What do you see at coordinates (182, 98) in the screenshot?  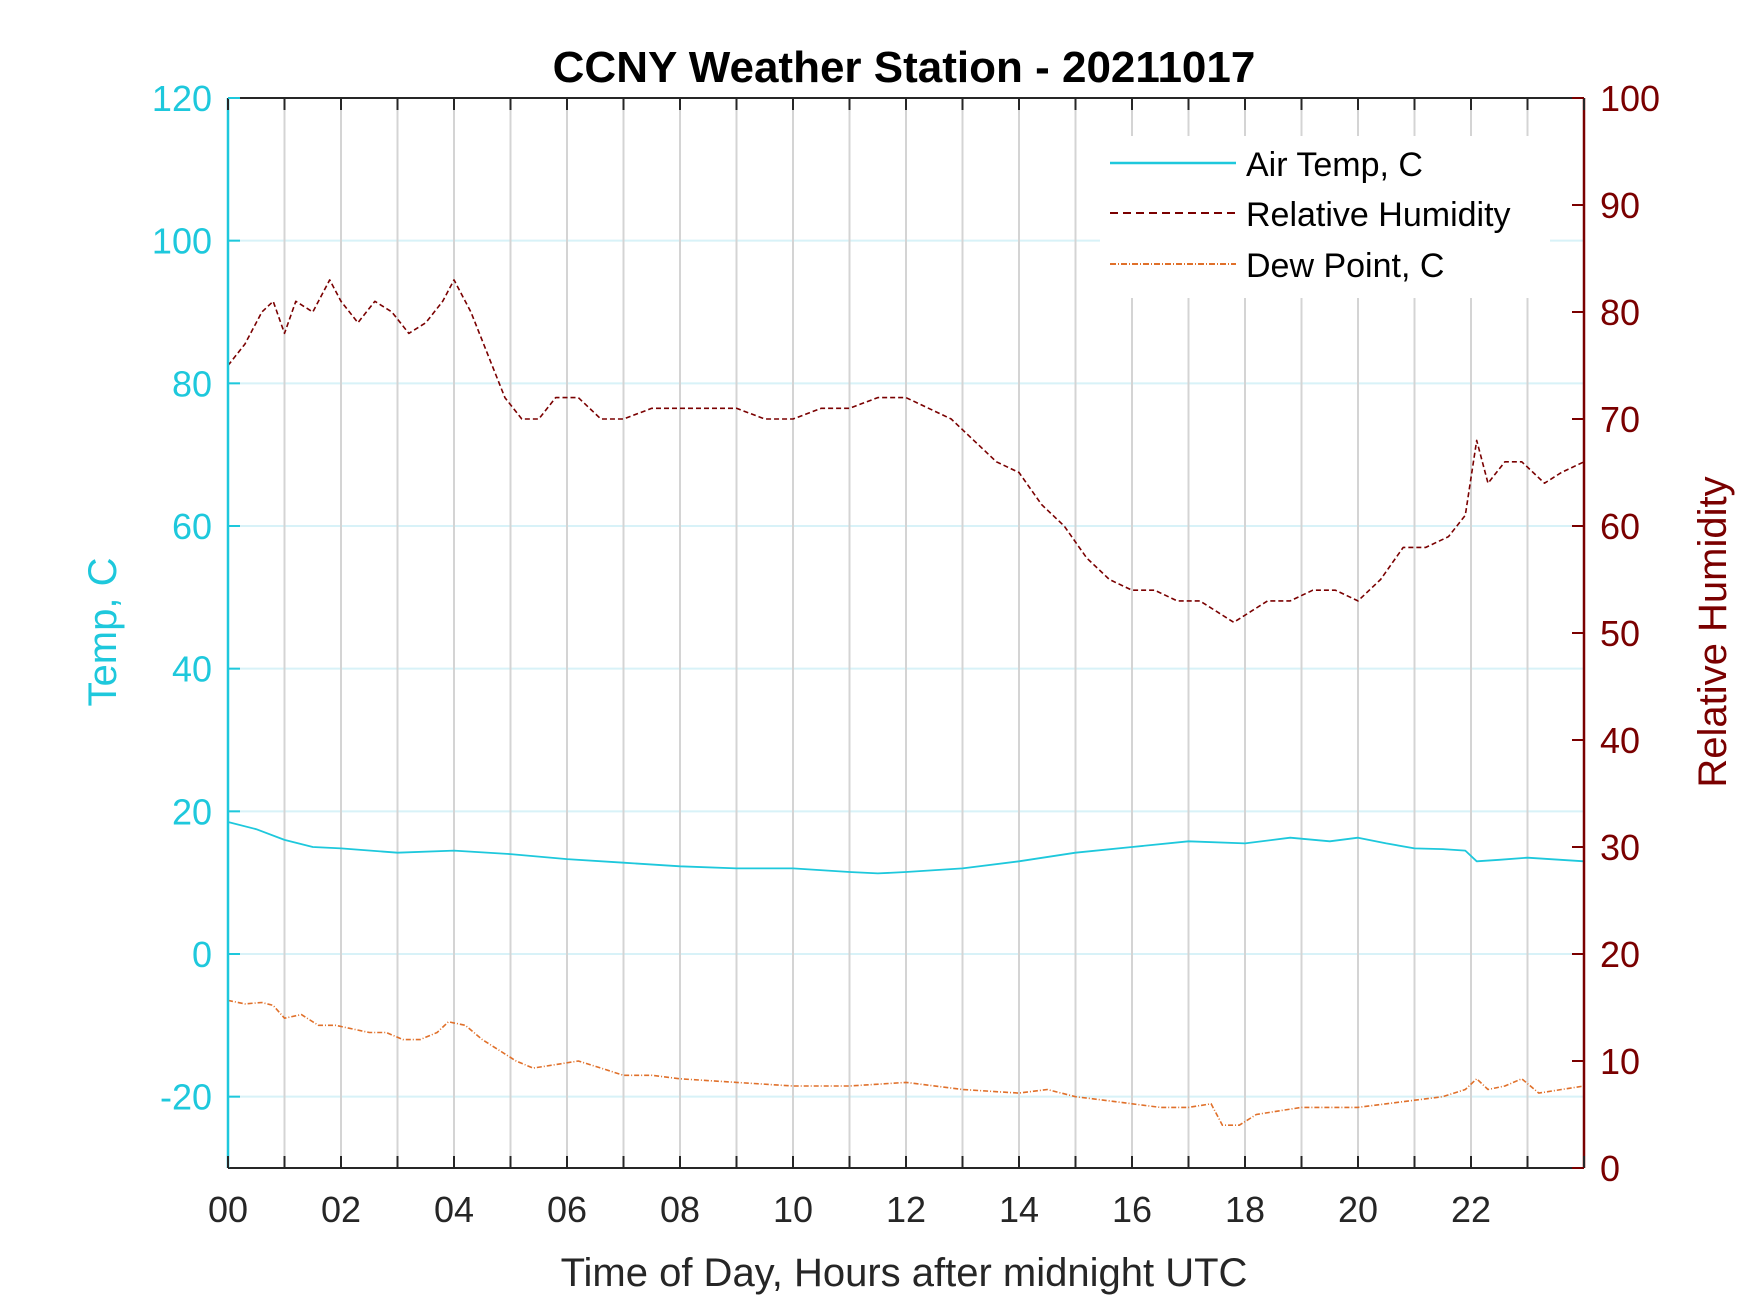 I see `y-left-tick-label: 120` at bounding box center [182, 98].